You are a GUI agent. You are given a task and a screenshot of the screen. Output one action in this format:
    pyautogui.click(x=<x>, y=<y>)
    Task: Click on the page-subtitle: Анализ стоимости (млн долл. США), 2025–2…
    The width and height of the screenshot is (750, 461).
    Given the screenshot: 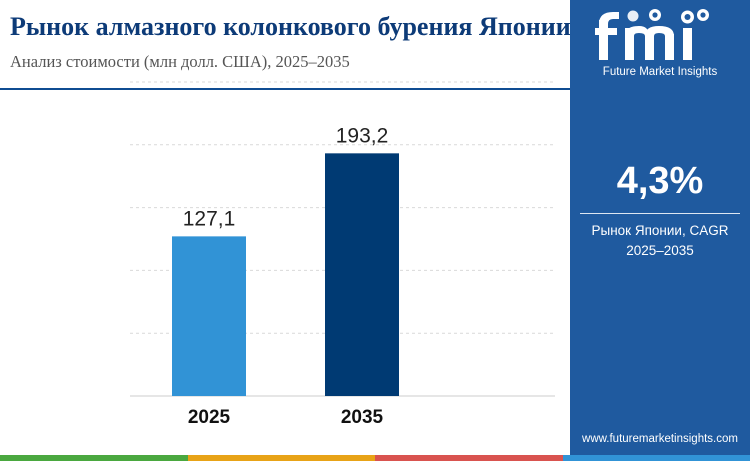 What is the action you would take?
    pyautogui.click(x=180, y=61)
    